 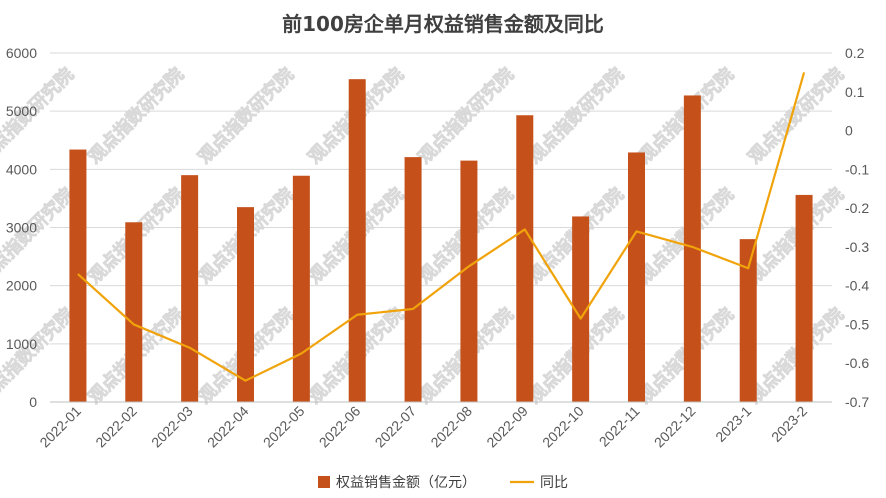 What do you see at coordinates (228, 427) in the screenshot?
I see `x-tick-label: 2022-04` at bounding box center [228, 427].